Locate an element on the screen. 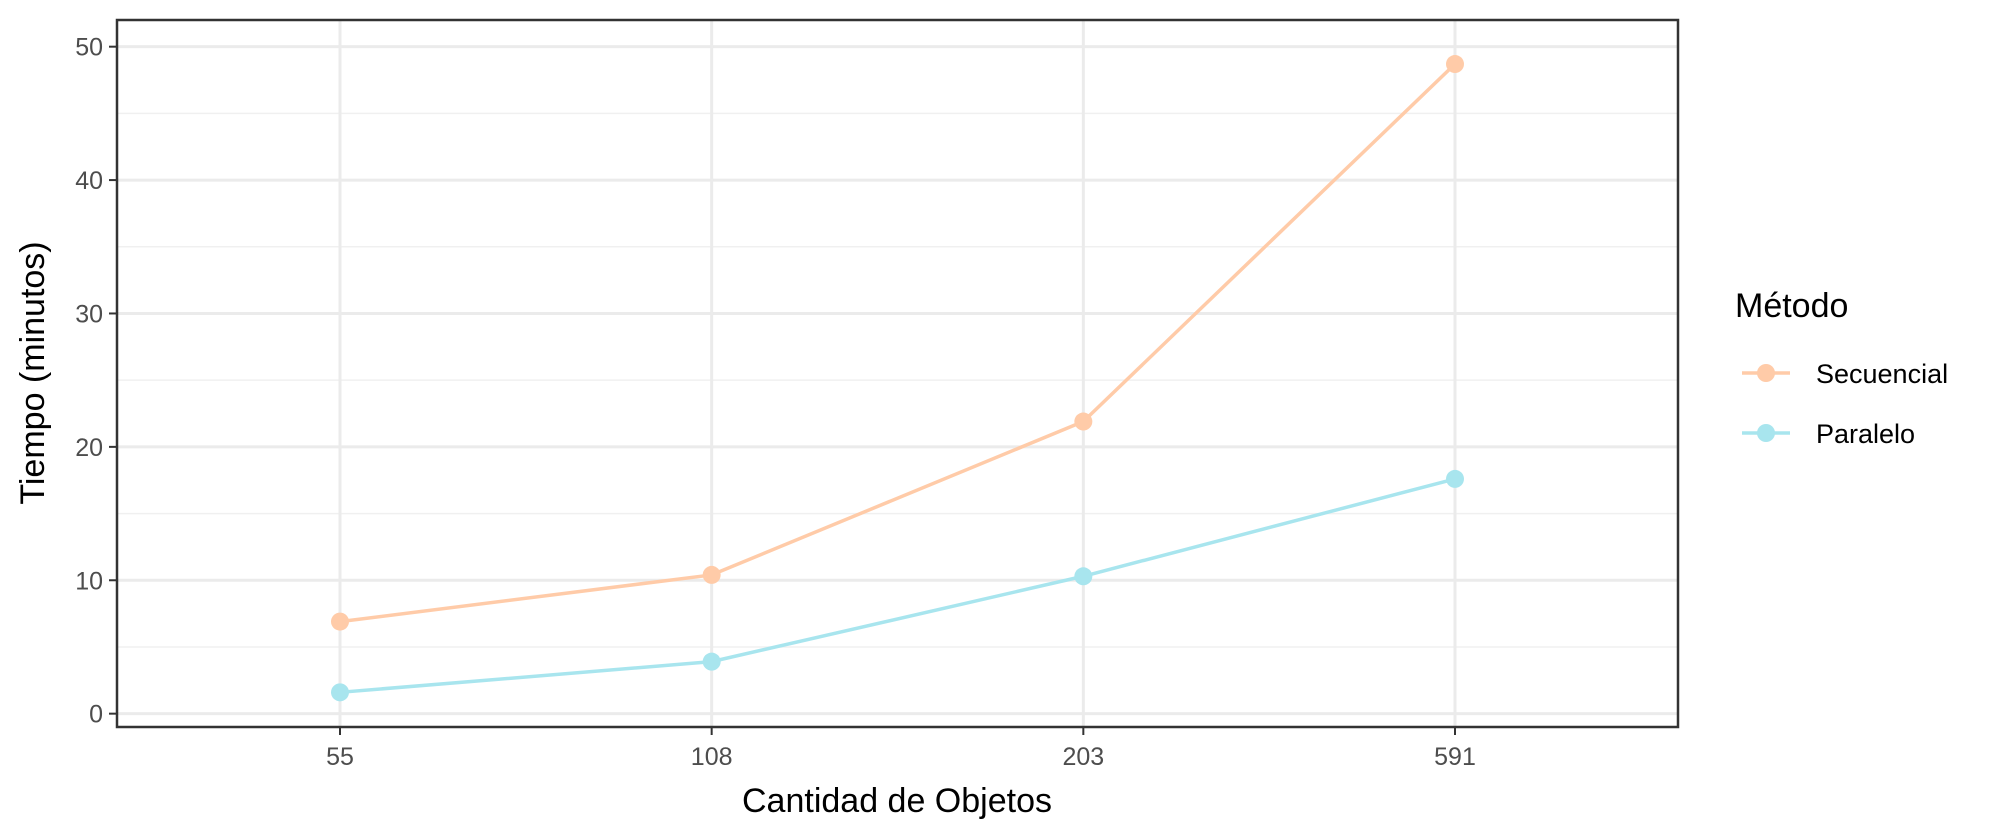 This screenshot has width=1999, height=833. legend: Método Secuencial Paralelo is located at coordinates (1841, 368).